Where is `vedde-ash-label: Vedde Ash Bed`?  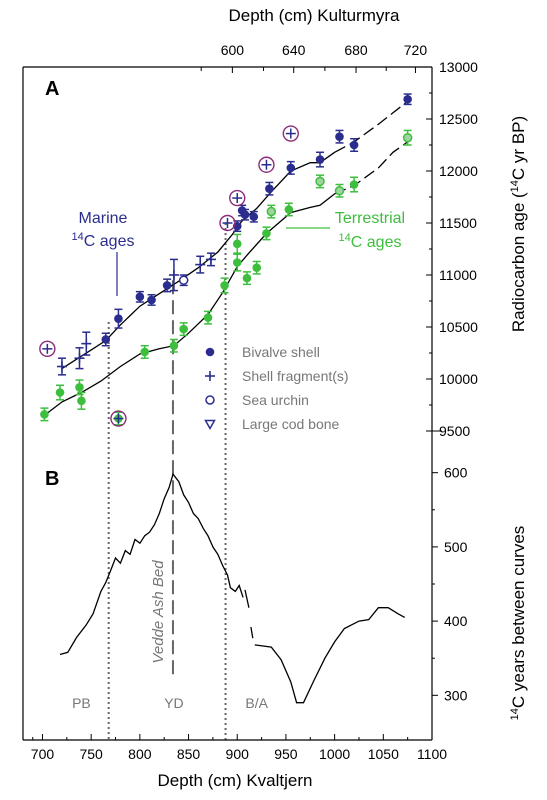
vedde-ash-label: Vedde Ash Bed is located at coordinates (158, 612).